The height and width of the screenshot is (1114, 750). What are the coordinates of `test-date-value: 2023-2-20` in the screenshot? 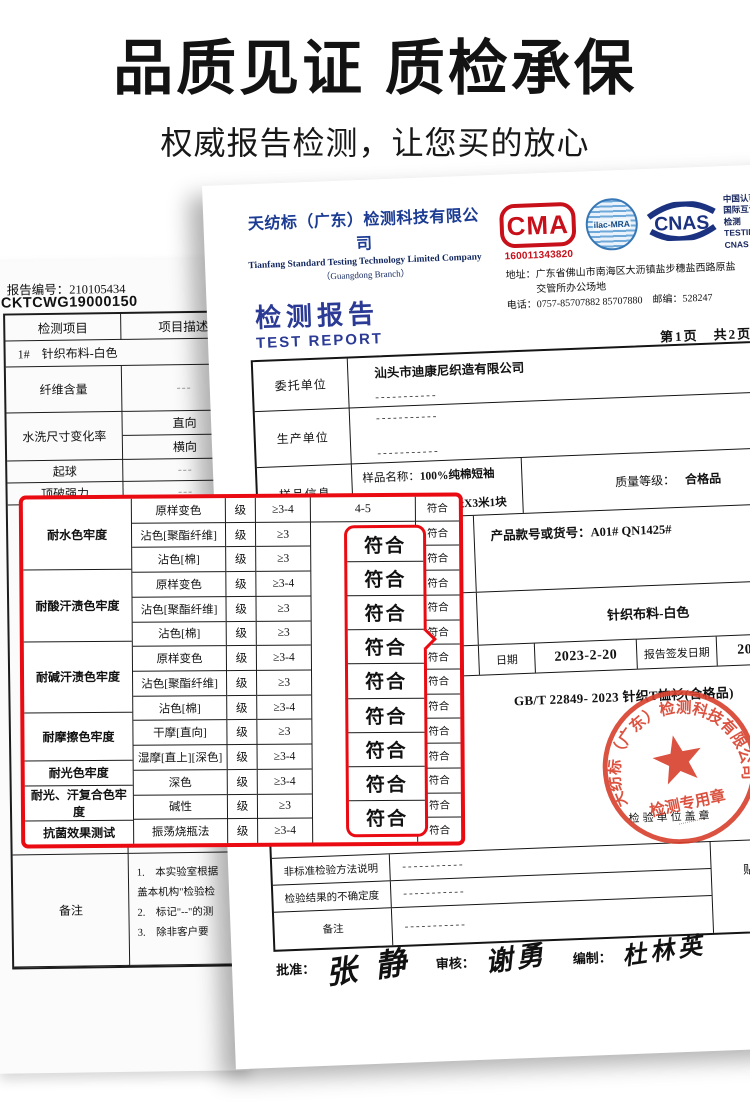 It's located at (586, 656).